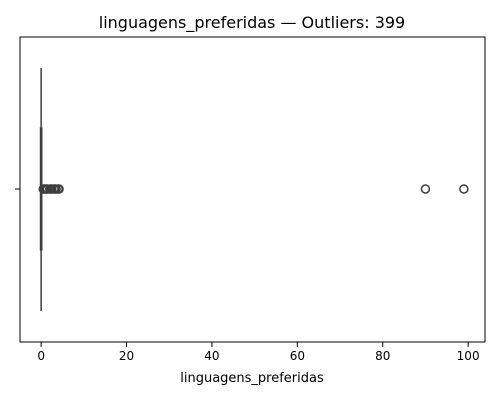 The image size is (500, 400). What do you see at coordinates (252, 378) in the screenshot?
I see `x-axis-label: linguagens_preferidas` at bounding box center [252, 378].